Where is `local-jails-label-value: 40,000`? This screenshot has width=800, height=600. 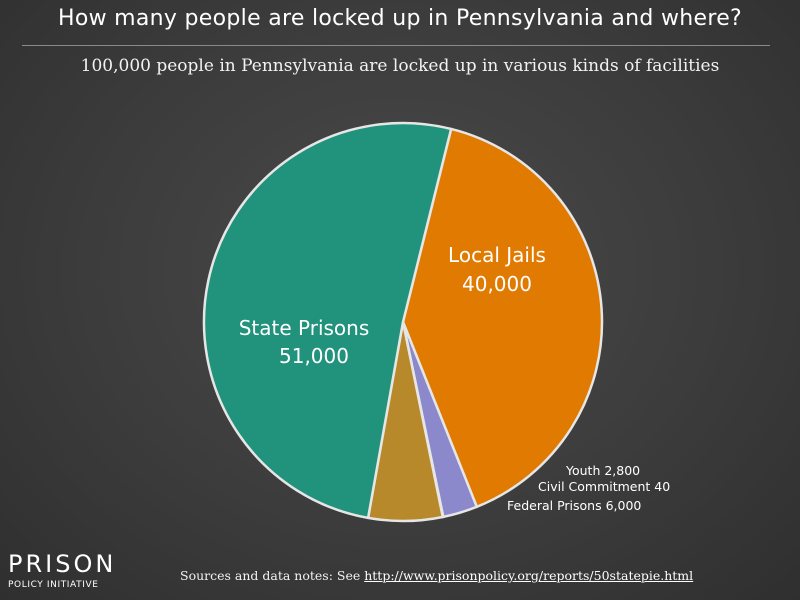 local-jails-label-value: 40,000 is located at coordinates (497, 284).